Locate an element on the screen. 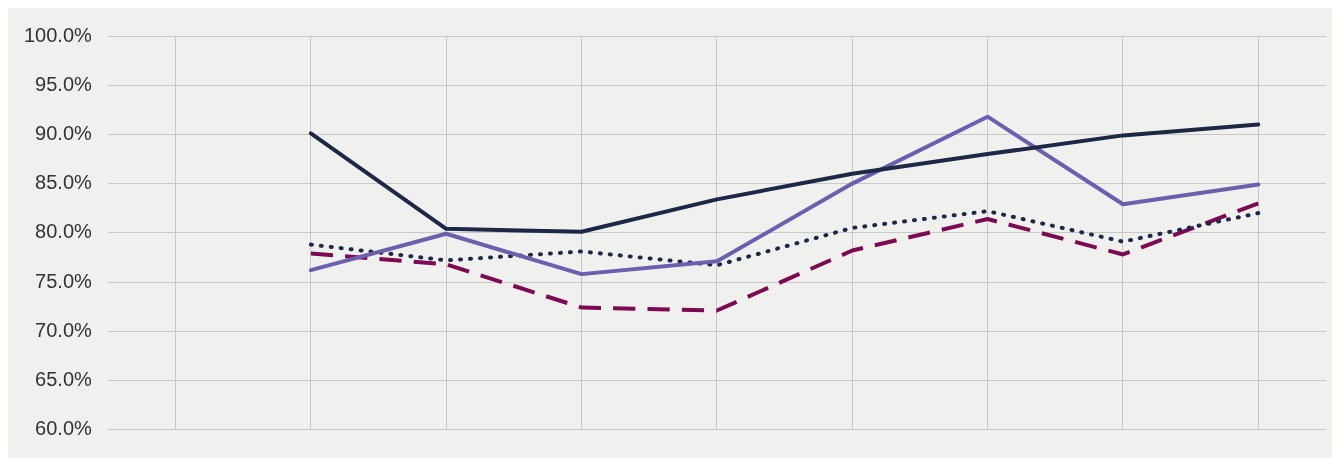 This screenshot has width=1340, height=466. y-tick-label: 70.0% is located at coordinates (64, 329).